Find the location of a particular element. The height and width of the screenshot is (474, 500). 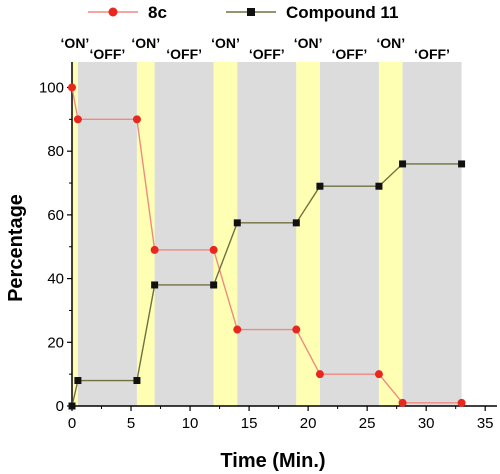

y-tick-label: 100 is located at coordinates (51, 87).